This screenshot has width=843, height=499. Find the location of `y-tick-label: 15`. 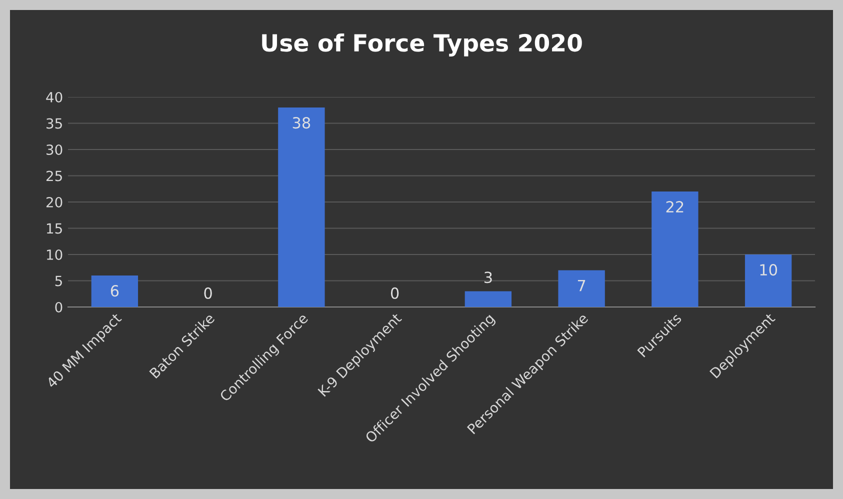

y-tick-label: 15 is located at coordinates (54, 228).